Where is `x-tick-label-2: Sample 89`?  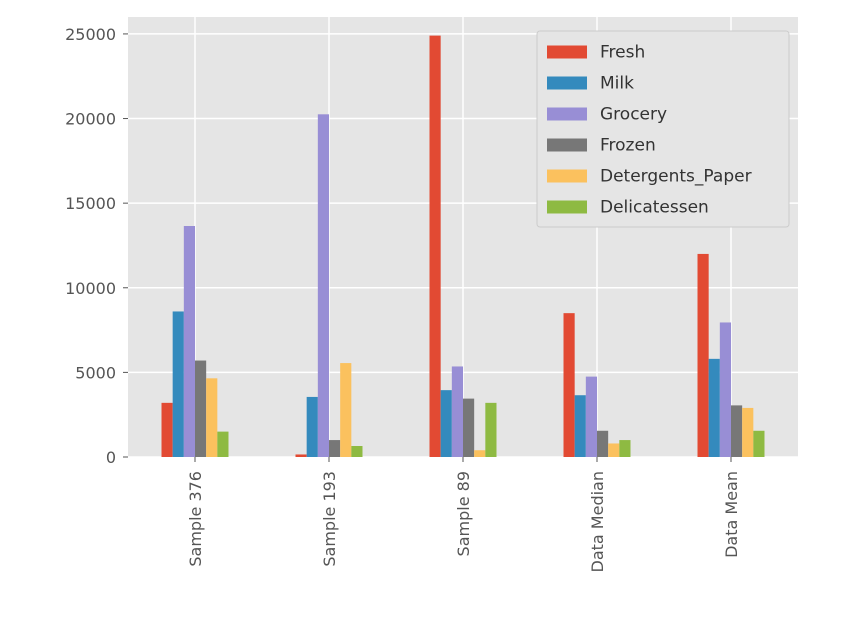
x-tick-label-2: Sample 89 is located at coordinates (463, 513).